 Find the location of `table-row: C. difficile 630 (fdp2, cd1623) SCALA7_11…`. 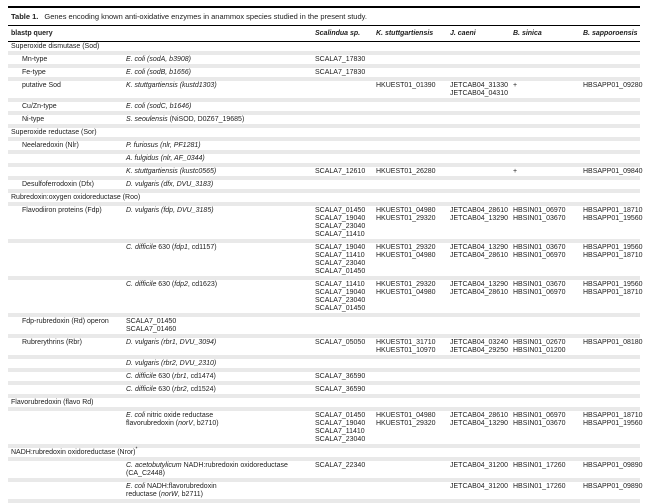

table-row: C. difficile 630 (fdp2, cd1623) SCALA7_11… is located at coordinates (325, 296).